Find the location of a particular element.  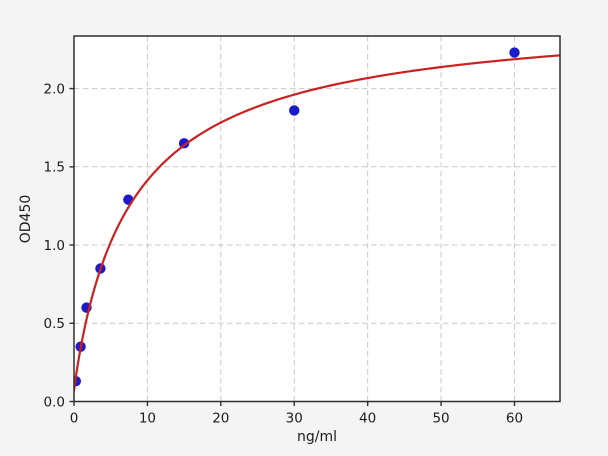

x-tick-label: 10 is located at coordinates (147, 419).